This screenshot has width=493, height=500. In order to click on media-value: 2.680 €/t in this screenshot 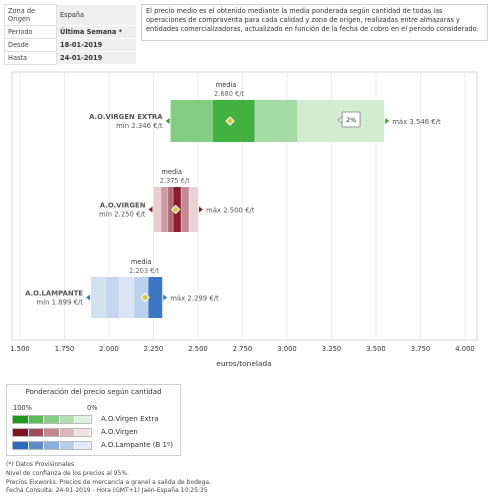, I will do `click(229, 94)`.